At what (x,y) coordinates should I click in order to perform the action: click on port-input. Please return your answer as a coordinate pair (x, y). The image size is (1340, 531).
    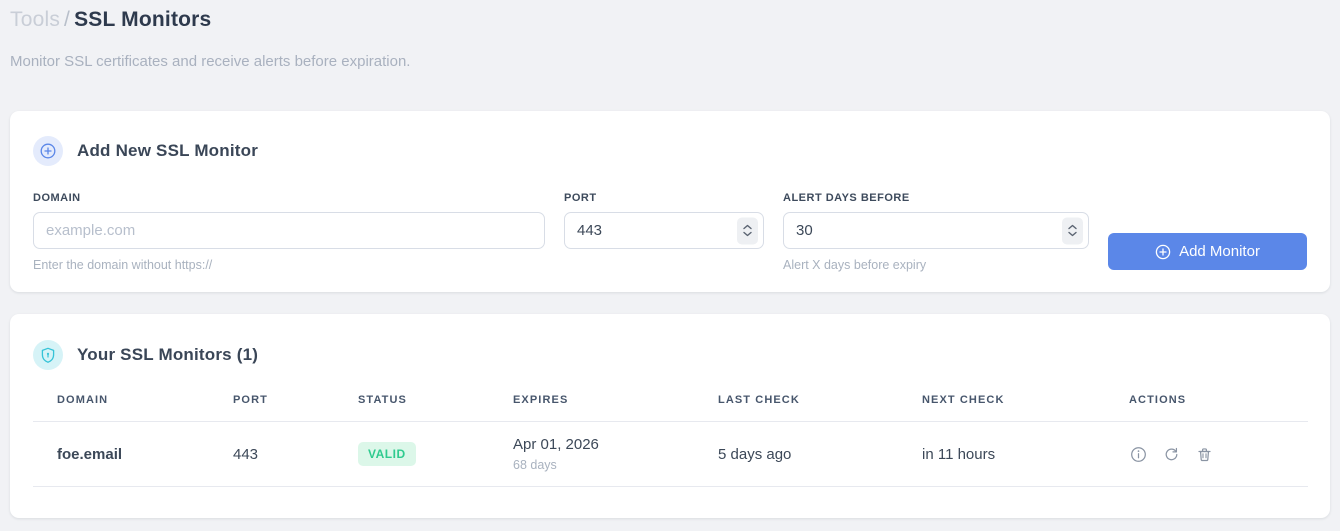
    Looking at the image, I should click on (664, 230).